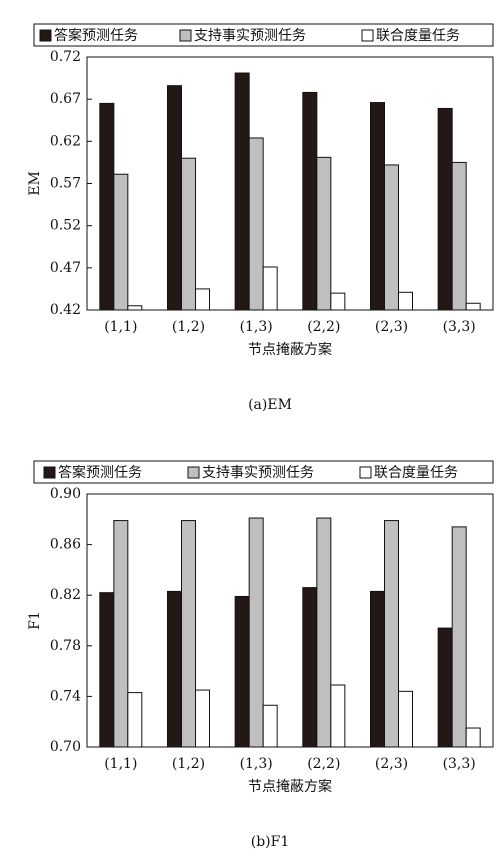 The image size is (497, 862). What do you see at coordinates (65, 268) in the screenshot?
I see `y-tick-label: 0.47` at bounding box center [65, 268].